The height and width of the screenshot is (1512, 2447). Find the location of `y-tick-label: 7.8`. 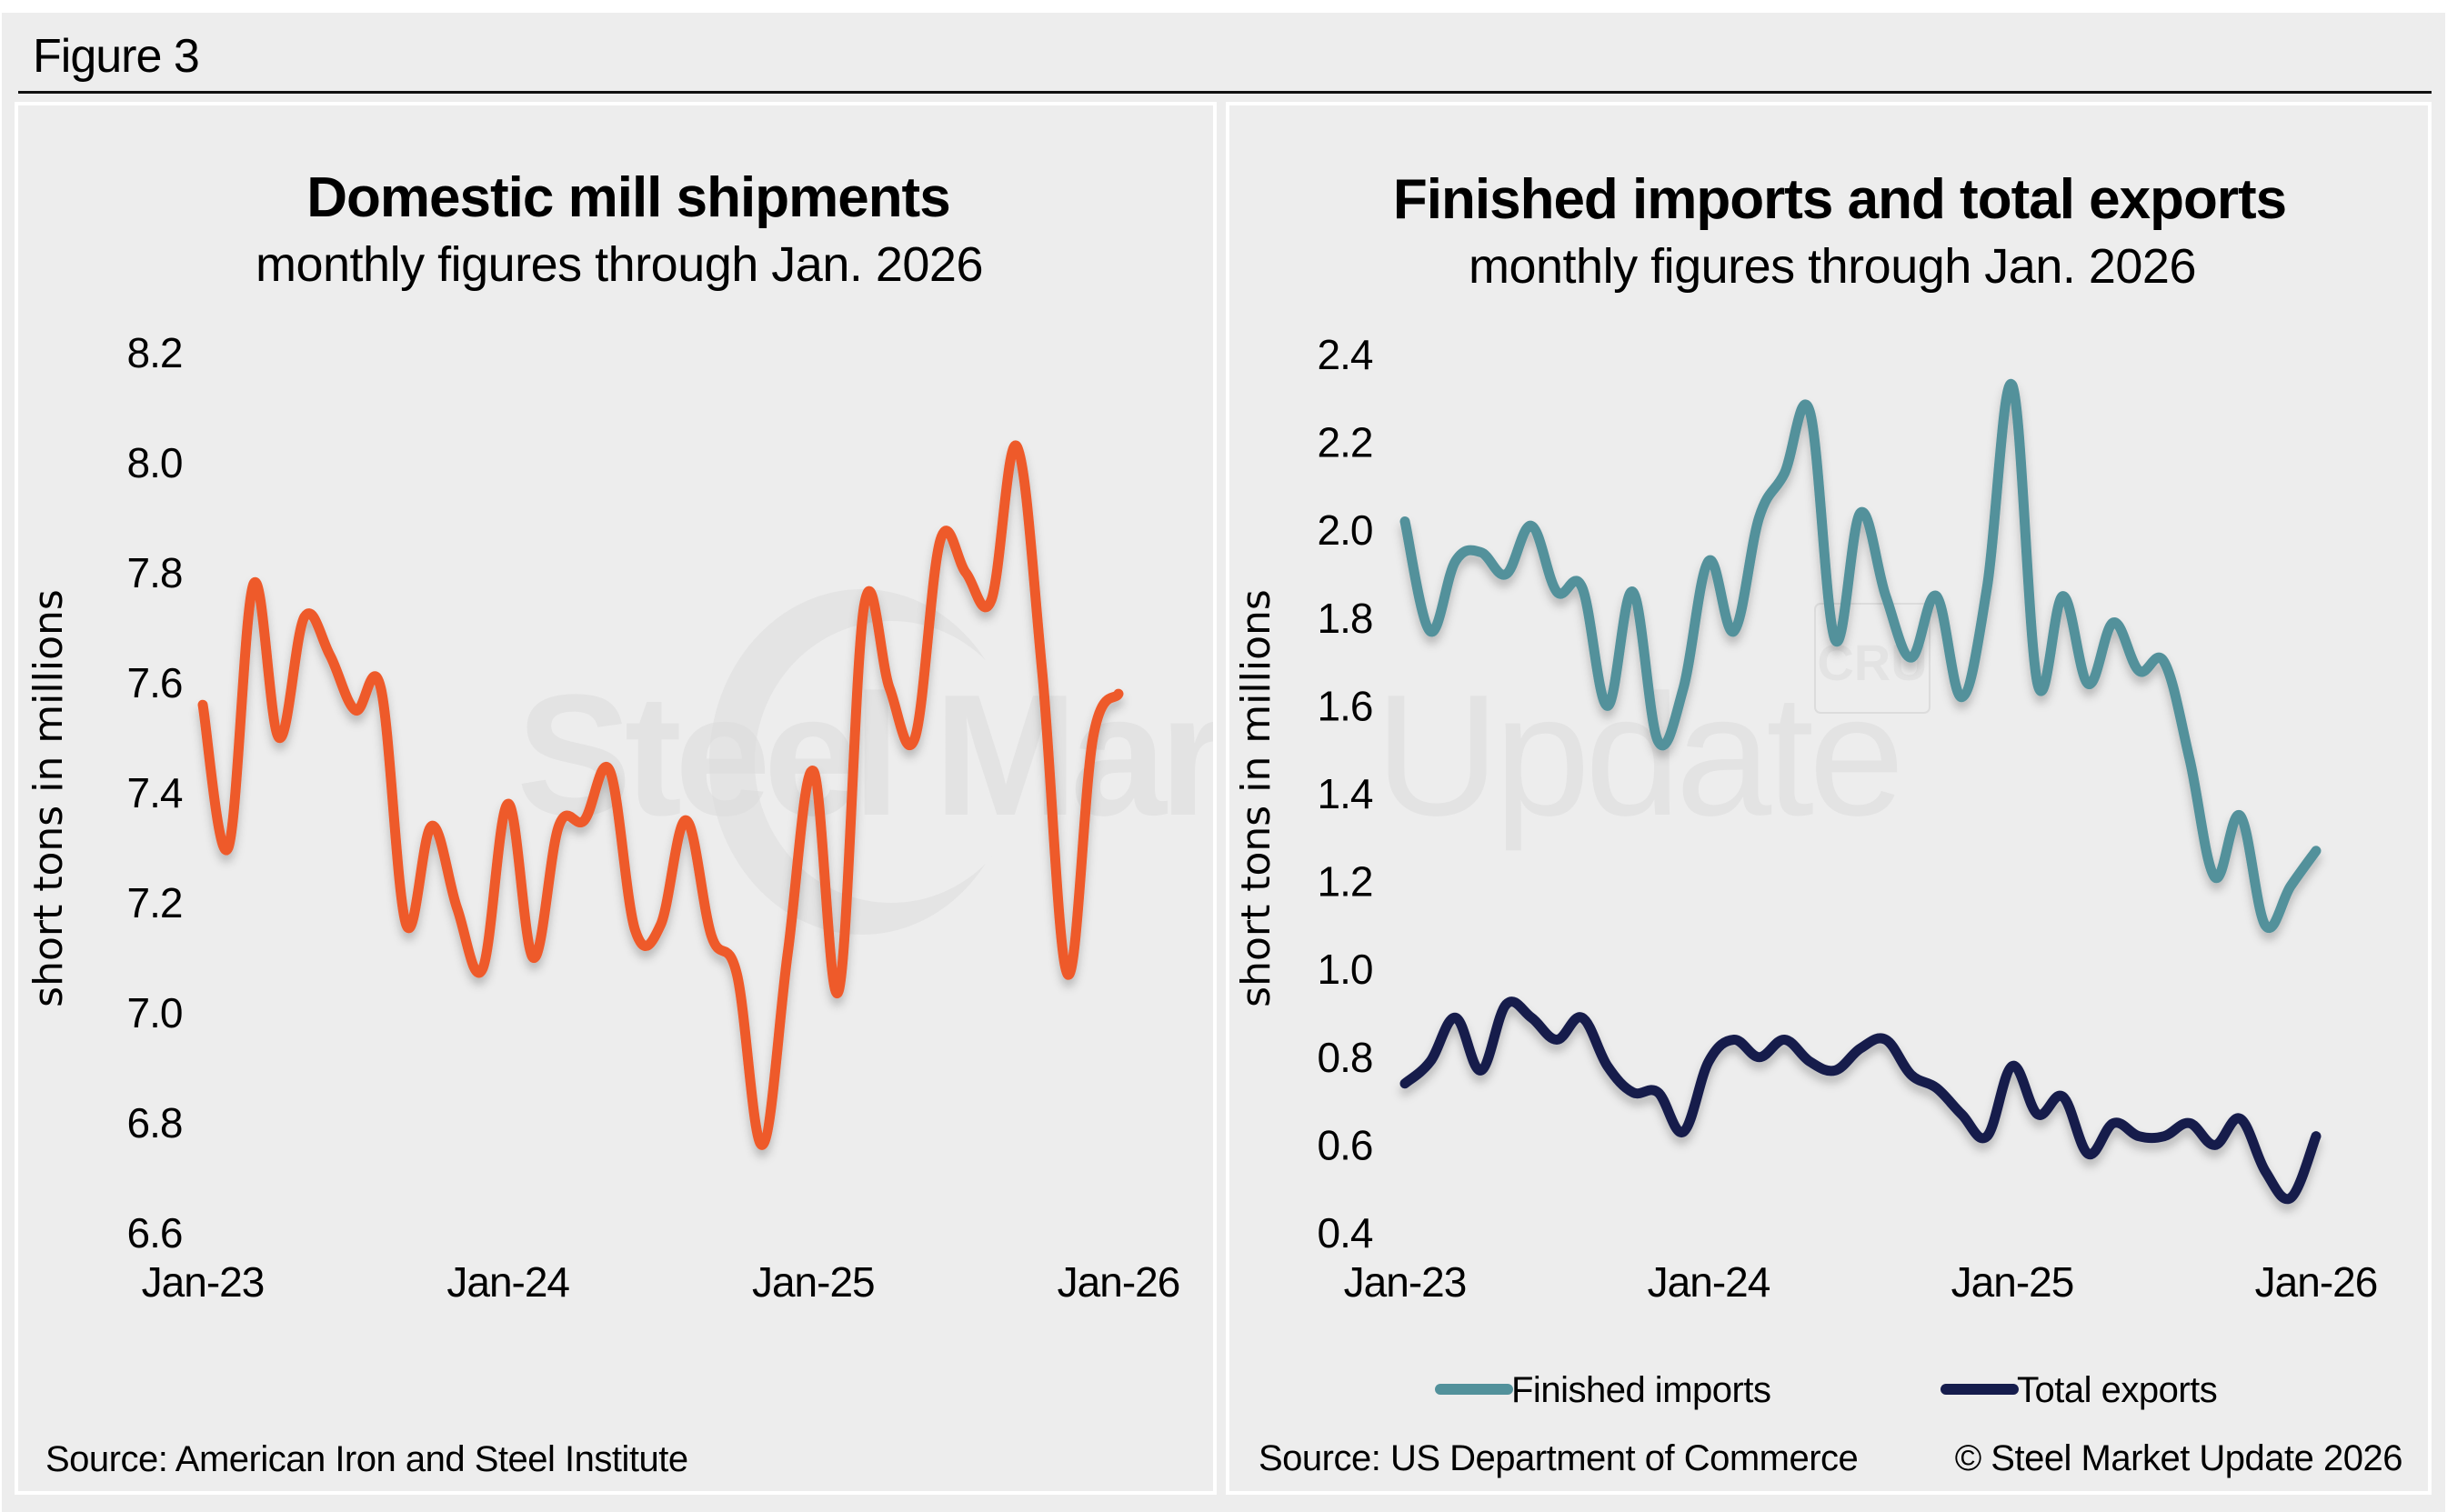

y-tick-label: 7.8 is located at coordinates (155, 572).